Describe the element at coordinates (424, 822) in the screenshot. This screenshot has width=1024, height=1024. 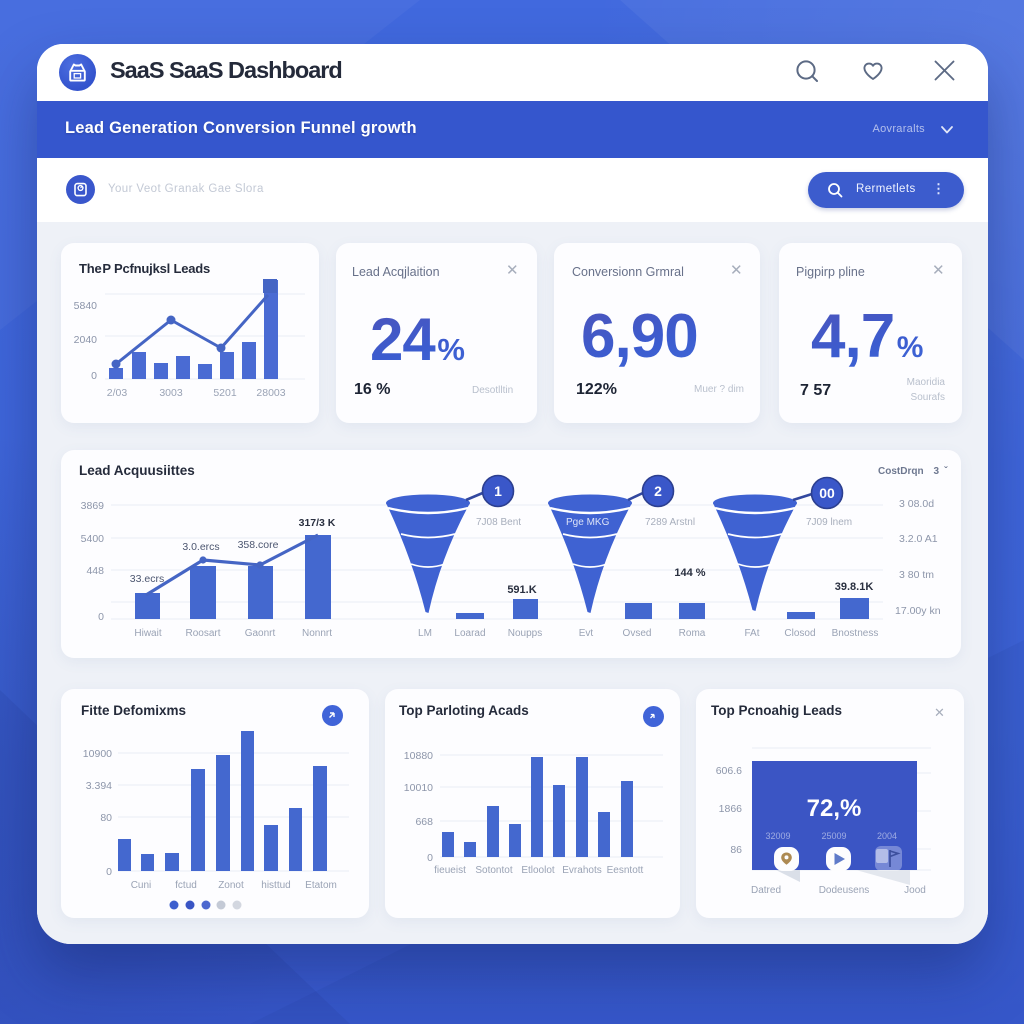
I see `svg-text: 668` at that location.